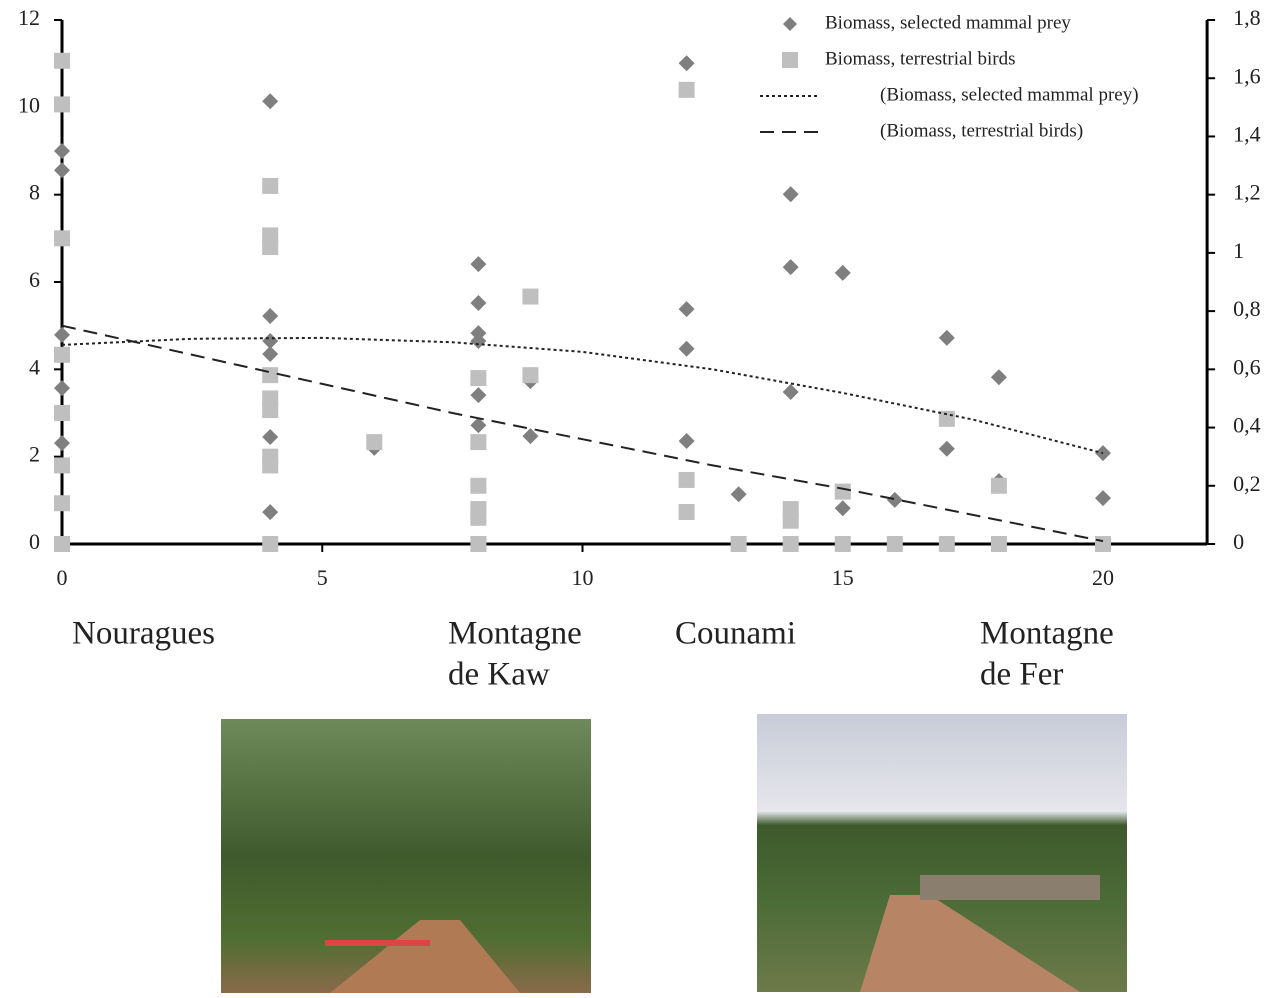  I want to click on y-tick-label: 6, so click(34, 279).